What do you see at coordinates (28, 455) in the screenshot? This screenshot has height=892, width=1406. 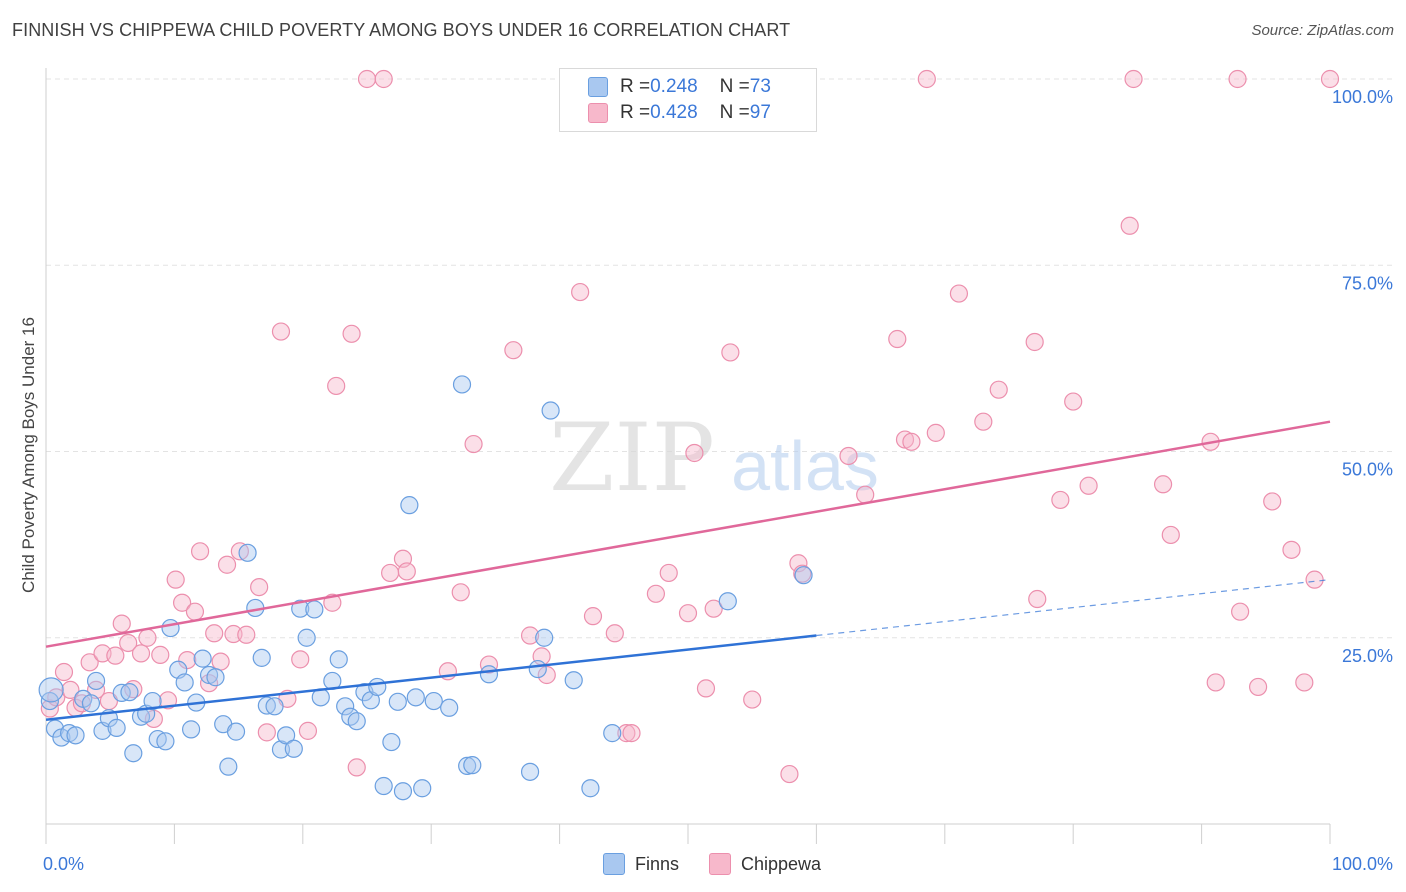 I see `y-axis-label: Child Poverty Among Boys Under 16` at bounding box center [28, 455].